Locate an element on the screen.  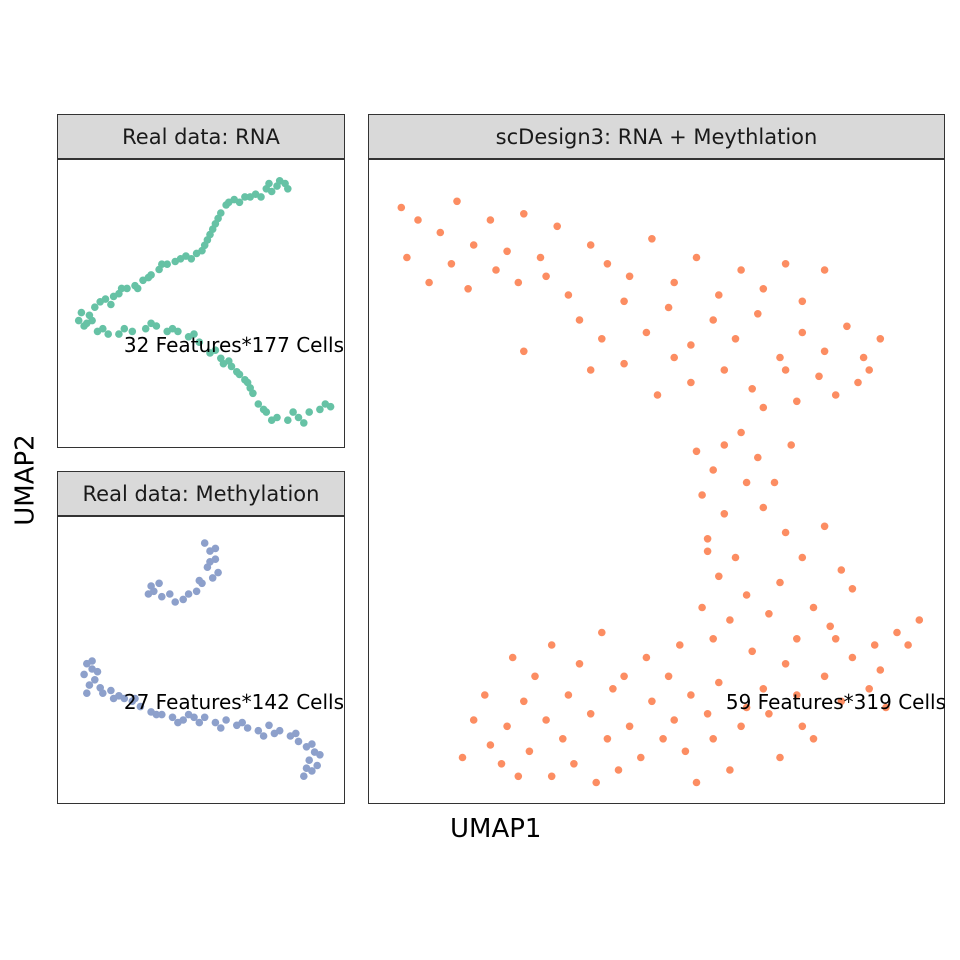
facet-title-rna: Real data: RNA is located at coordinates (201, 136).